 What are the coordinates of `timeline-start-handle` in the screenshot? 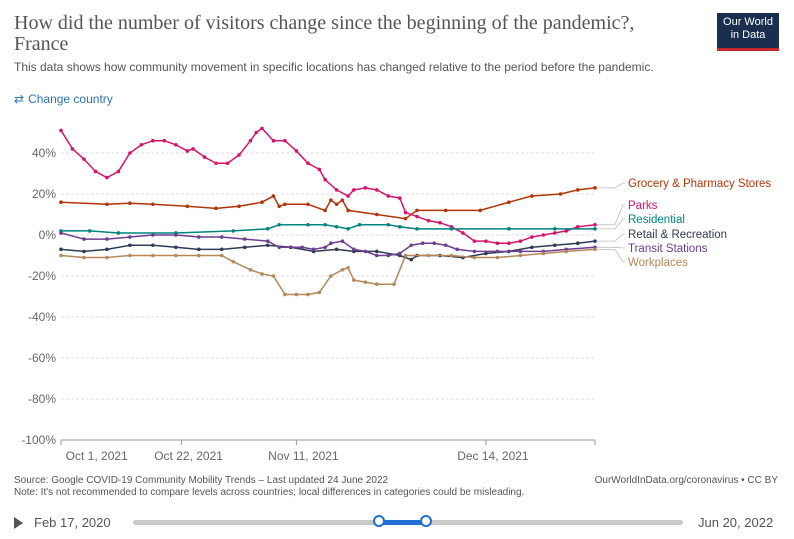 It's located at (378, 521).